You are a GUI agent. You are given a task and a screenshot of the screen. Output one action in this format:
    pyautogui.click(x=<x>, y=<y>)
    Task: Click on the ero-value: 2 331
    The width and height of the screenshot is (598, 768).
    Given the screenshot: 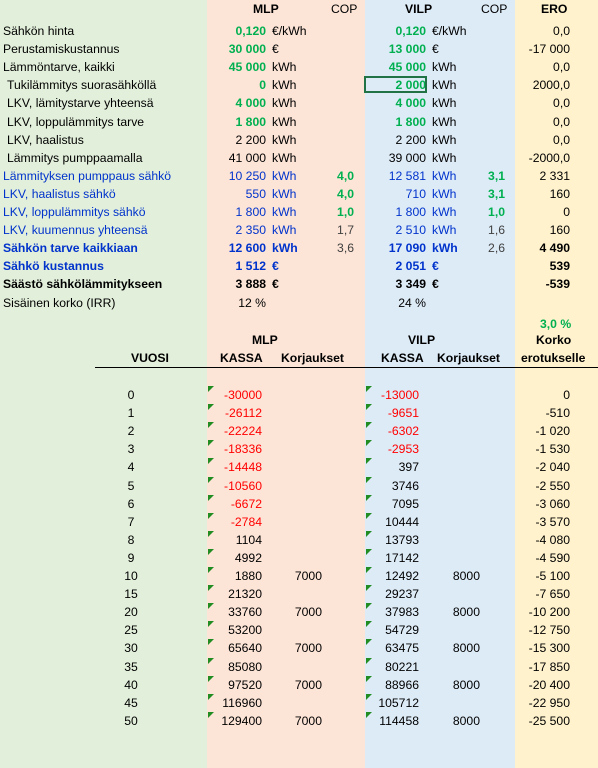 What is the action you would take?
    pyautogui.click(x=555, y=175)
    